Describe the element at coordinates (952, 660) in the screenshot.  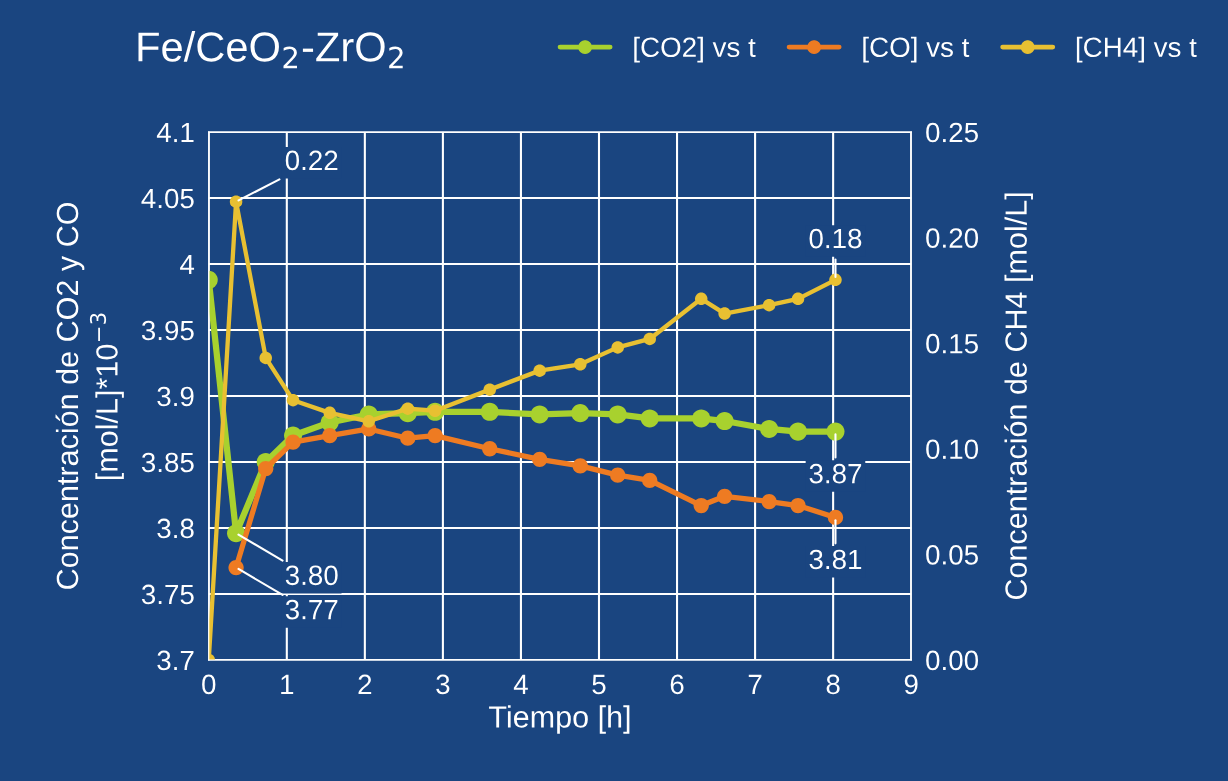
I see `y2-tick-label: 0.00` at that location.